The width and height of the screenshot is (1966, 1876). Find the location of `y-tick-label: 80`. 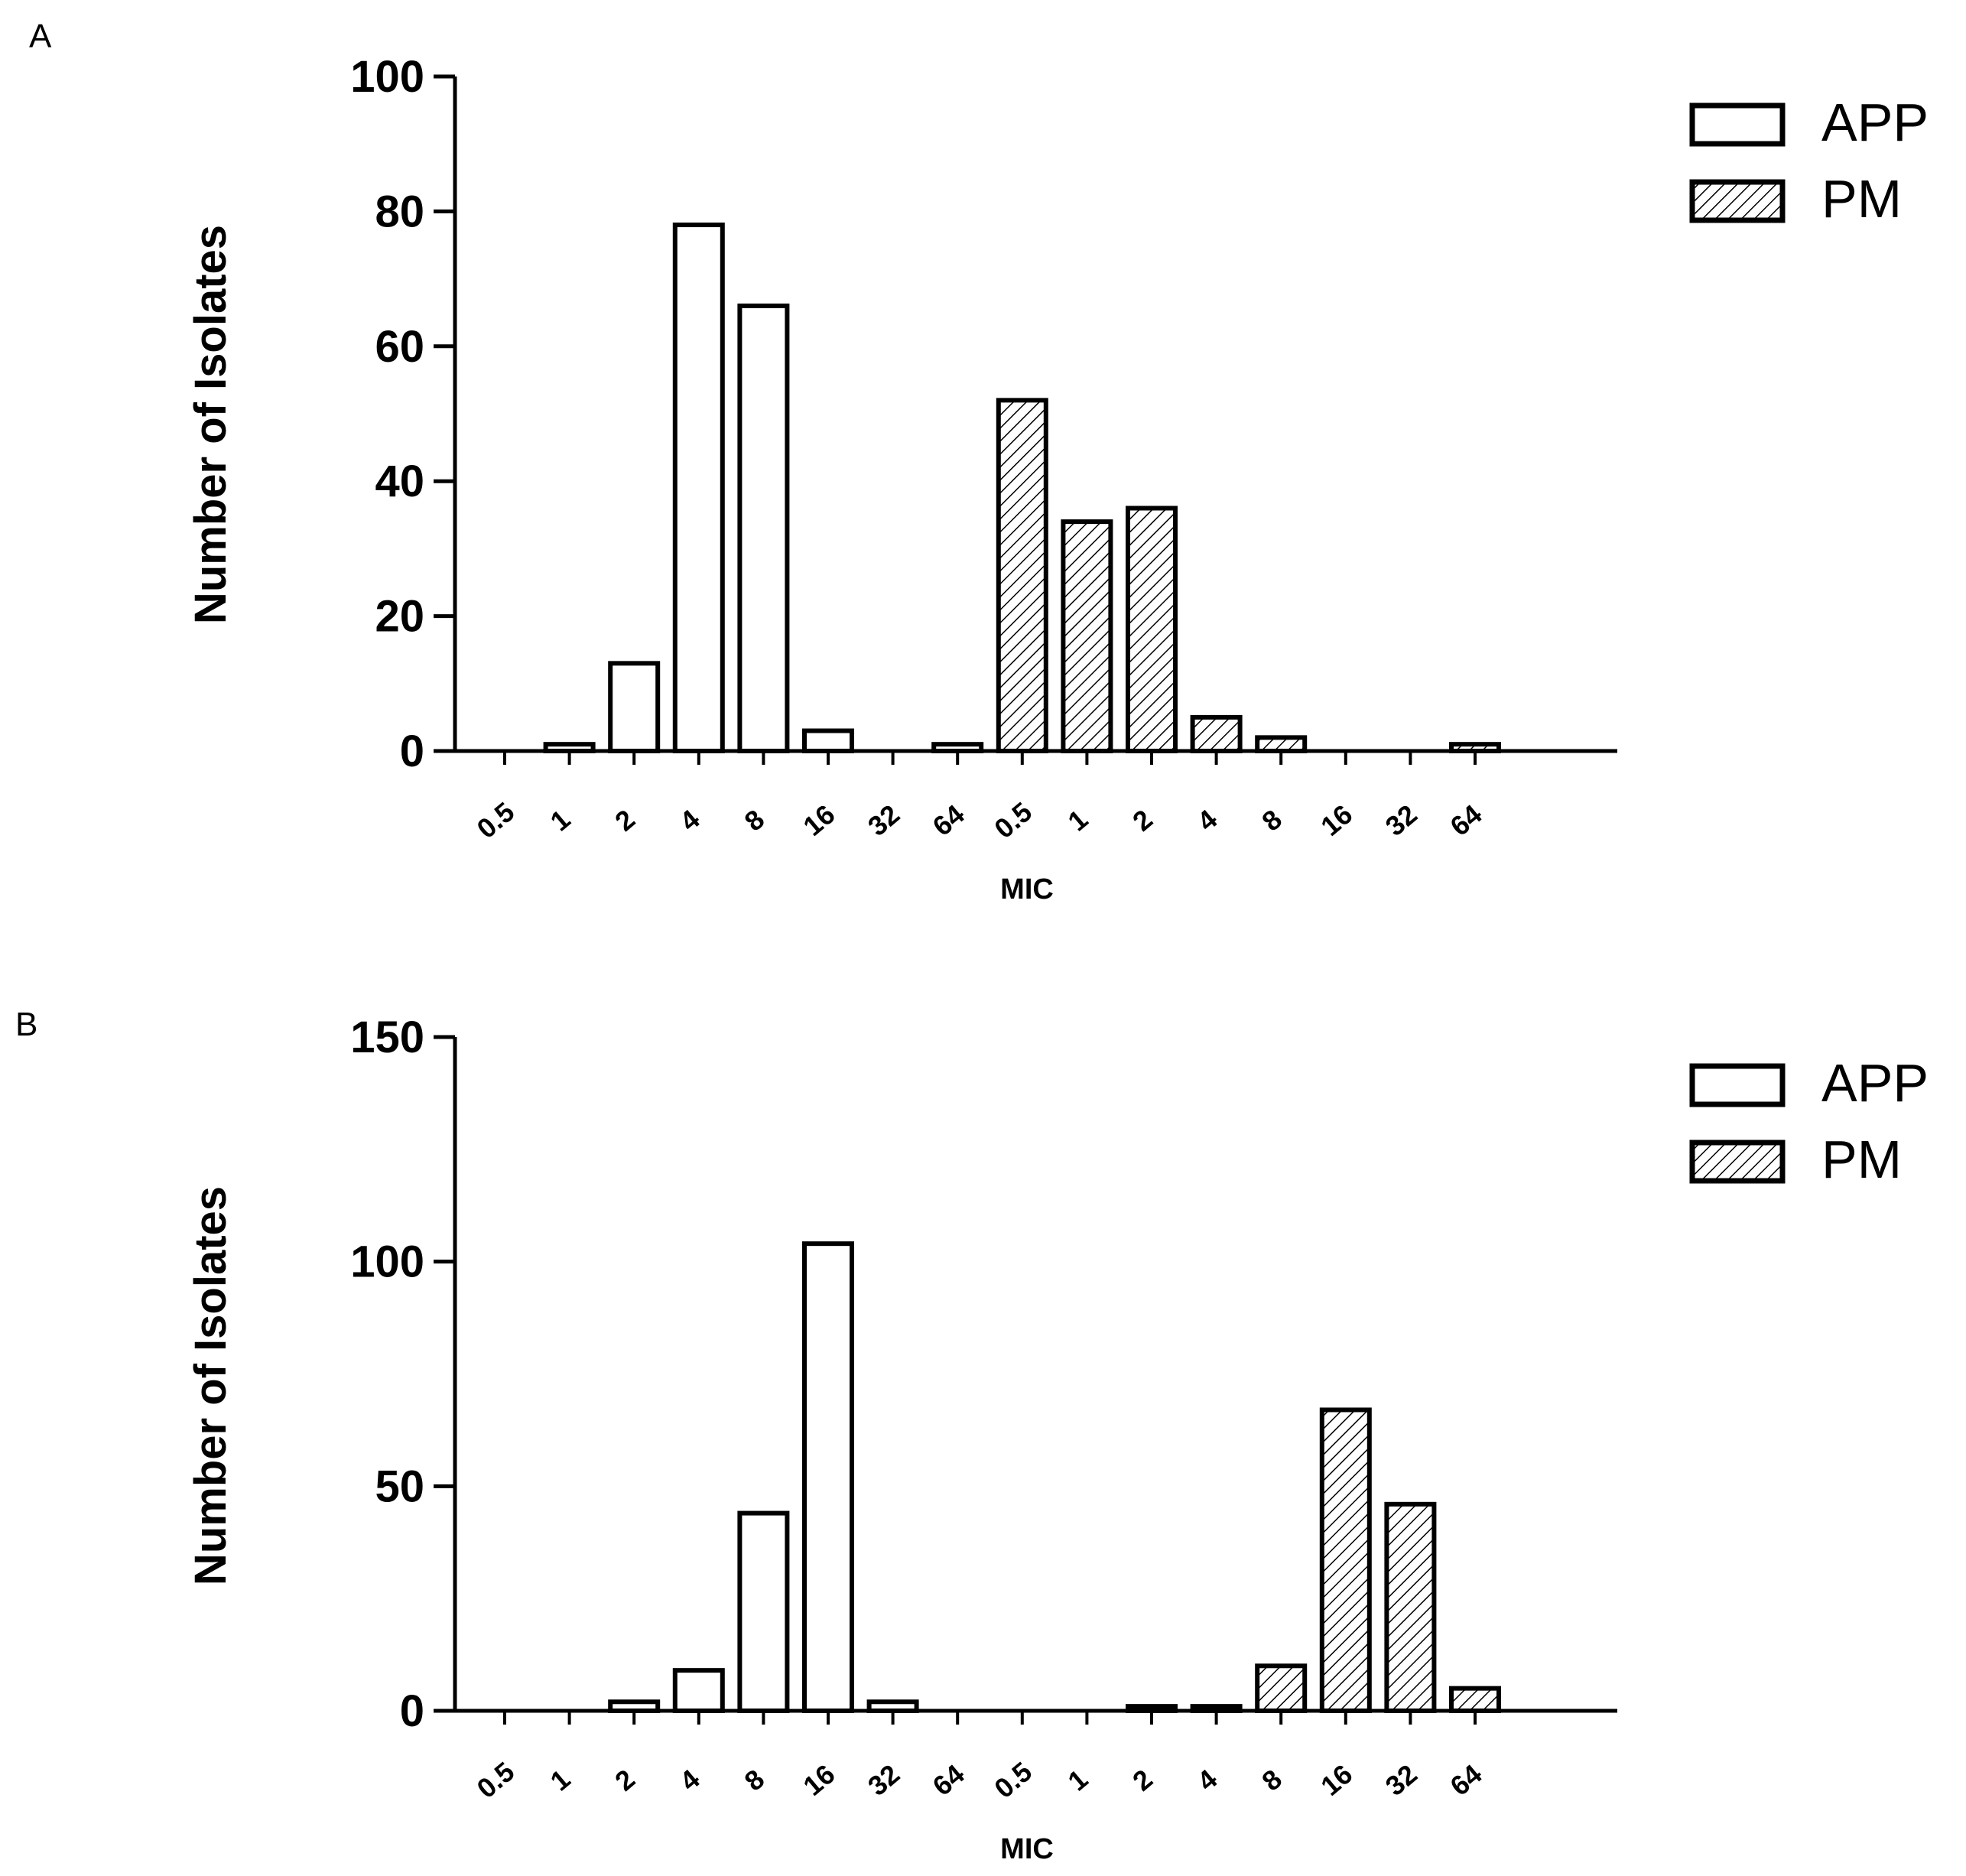

y-tick-label: 80 is located at coordinates (400, 211).